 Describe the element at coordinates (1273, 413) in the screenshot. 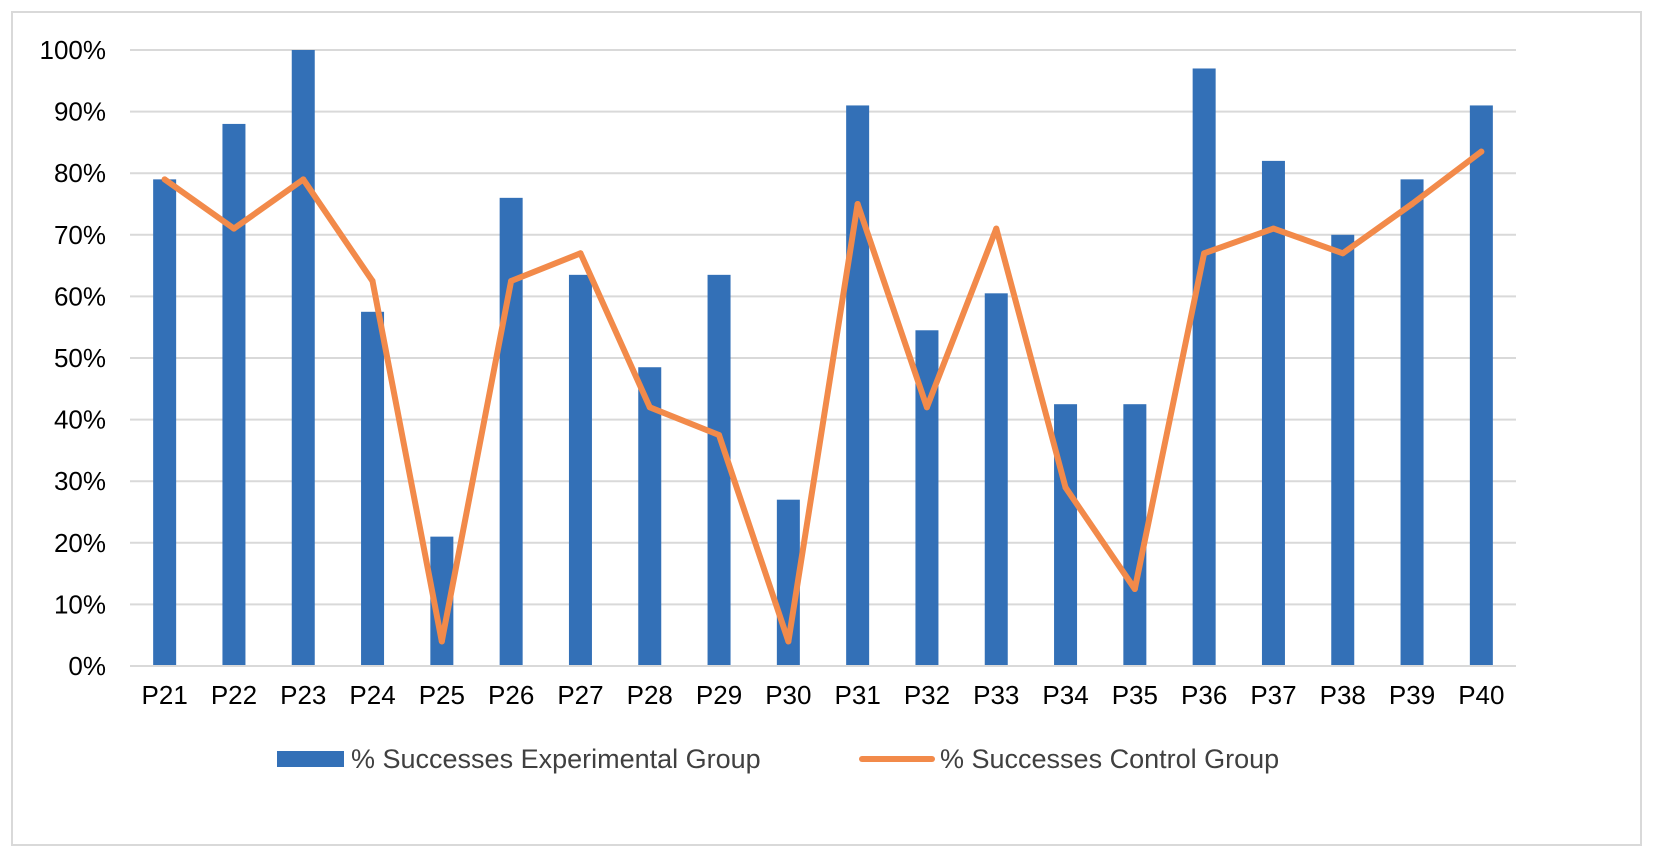

I see `bar-P37` at that location.